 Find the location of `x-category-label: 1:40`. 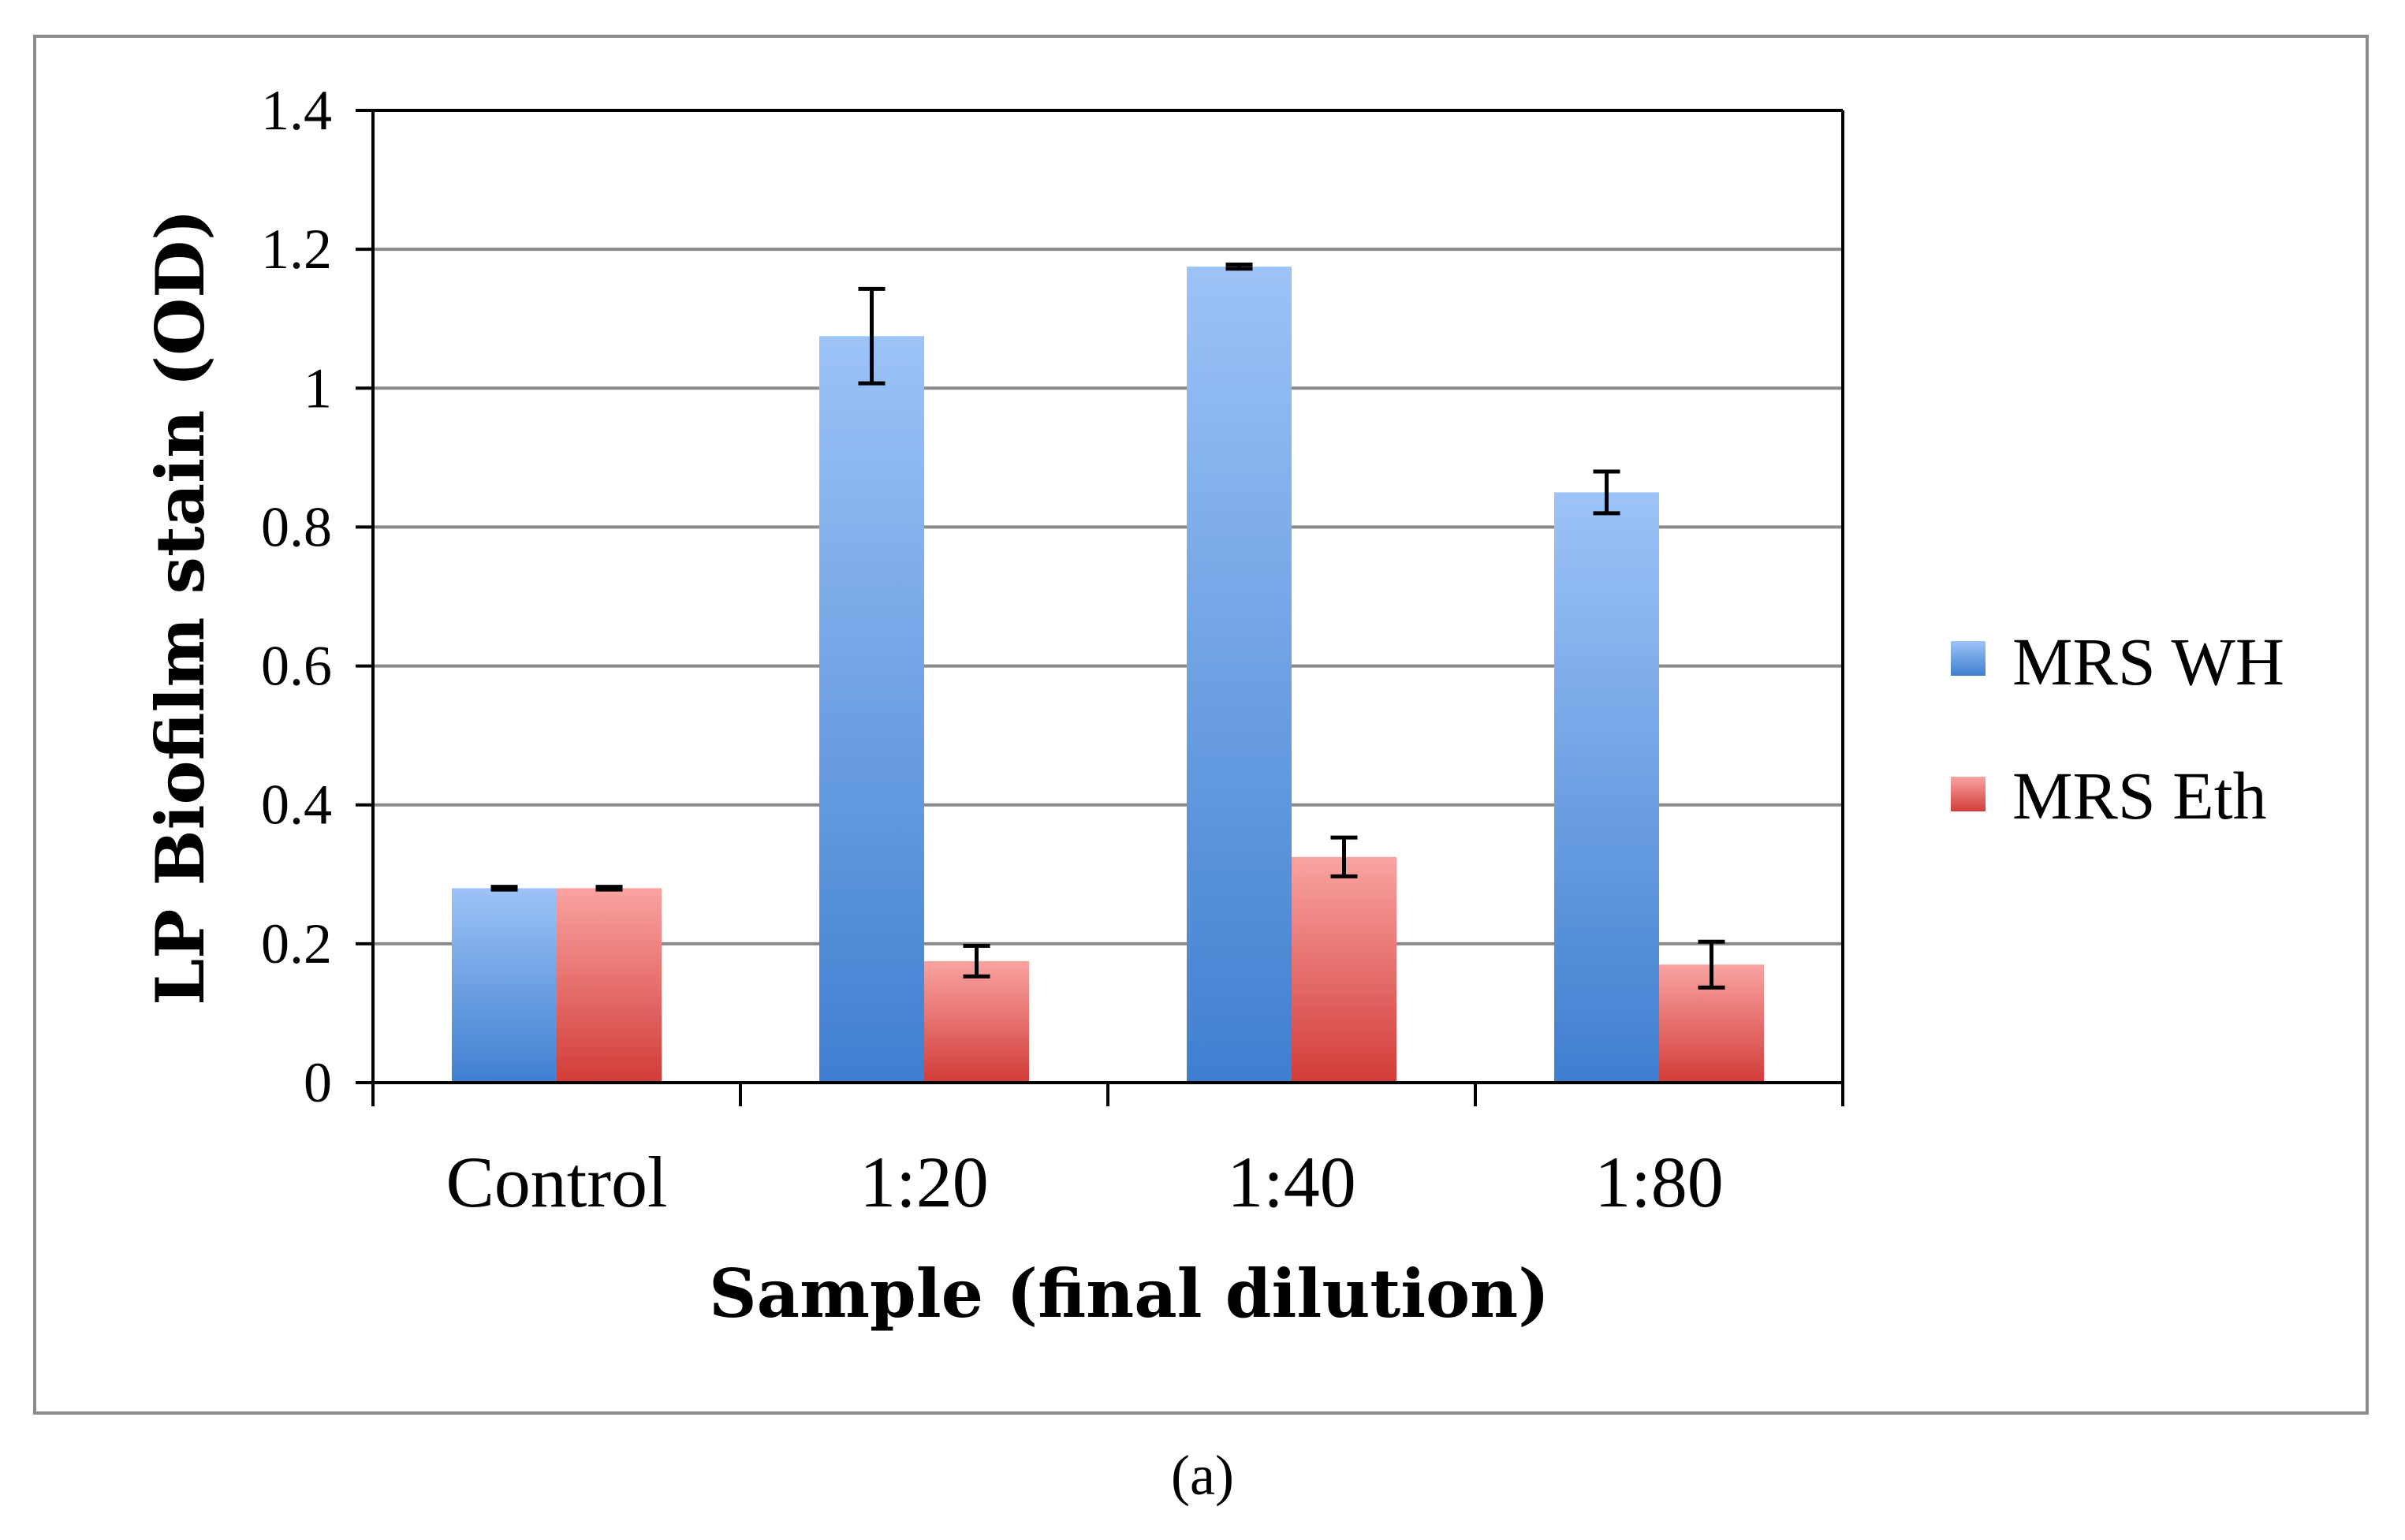

x-category-label: 1:40 is located at coordinates (1291, 1182).